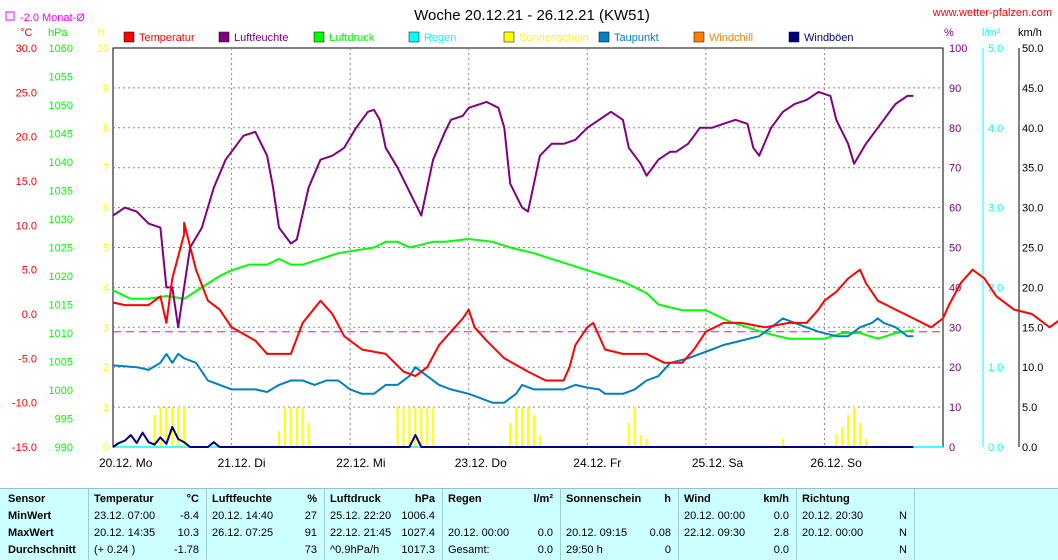 This screenshot has width=1058, height=560. I want to click on wind-tick: 10.0, so click(1032, 368).